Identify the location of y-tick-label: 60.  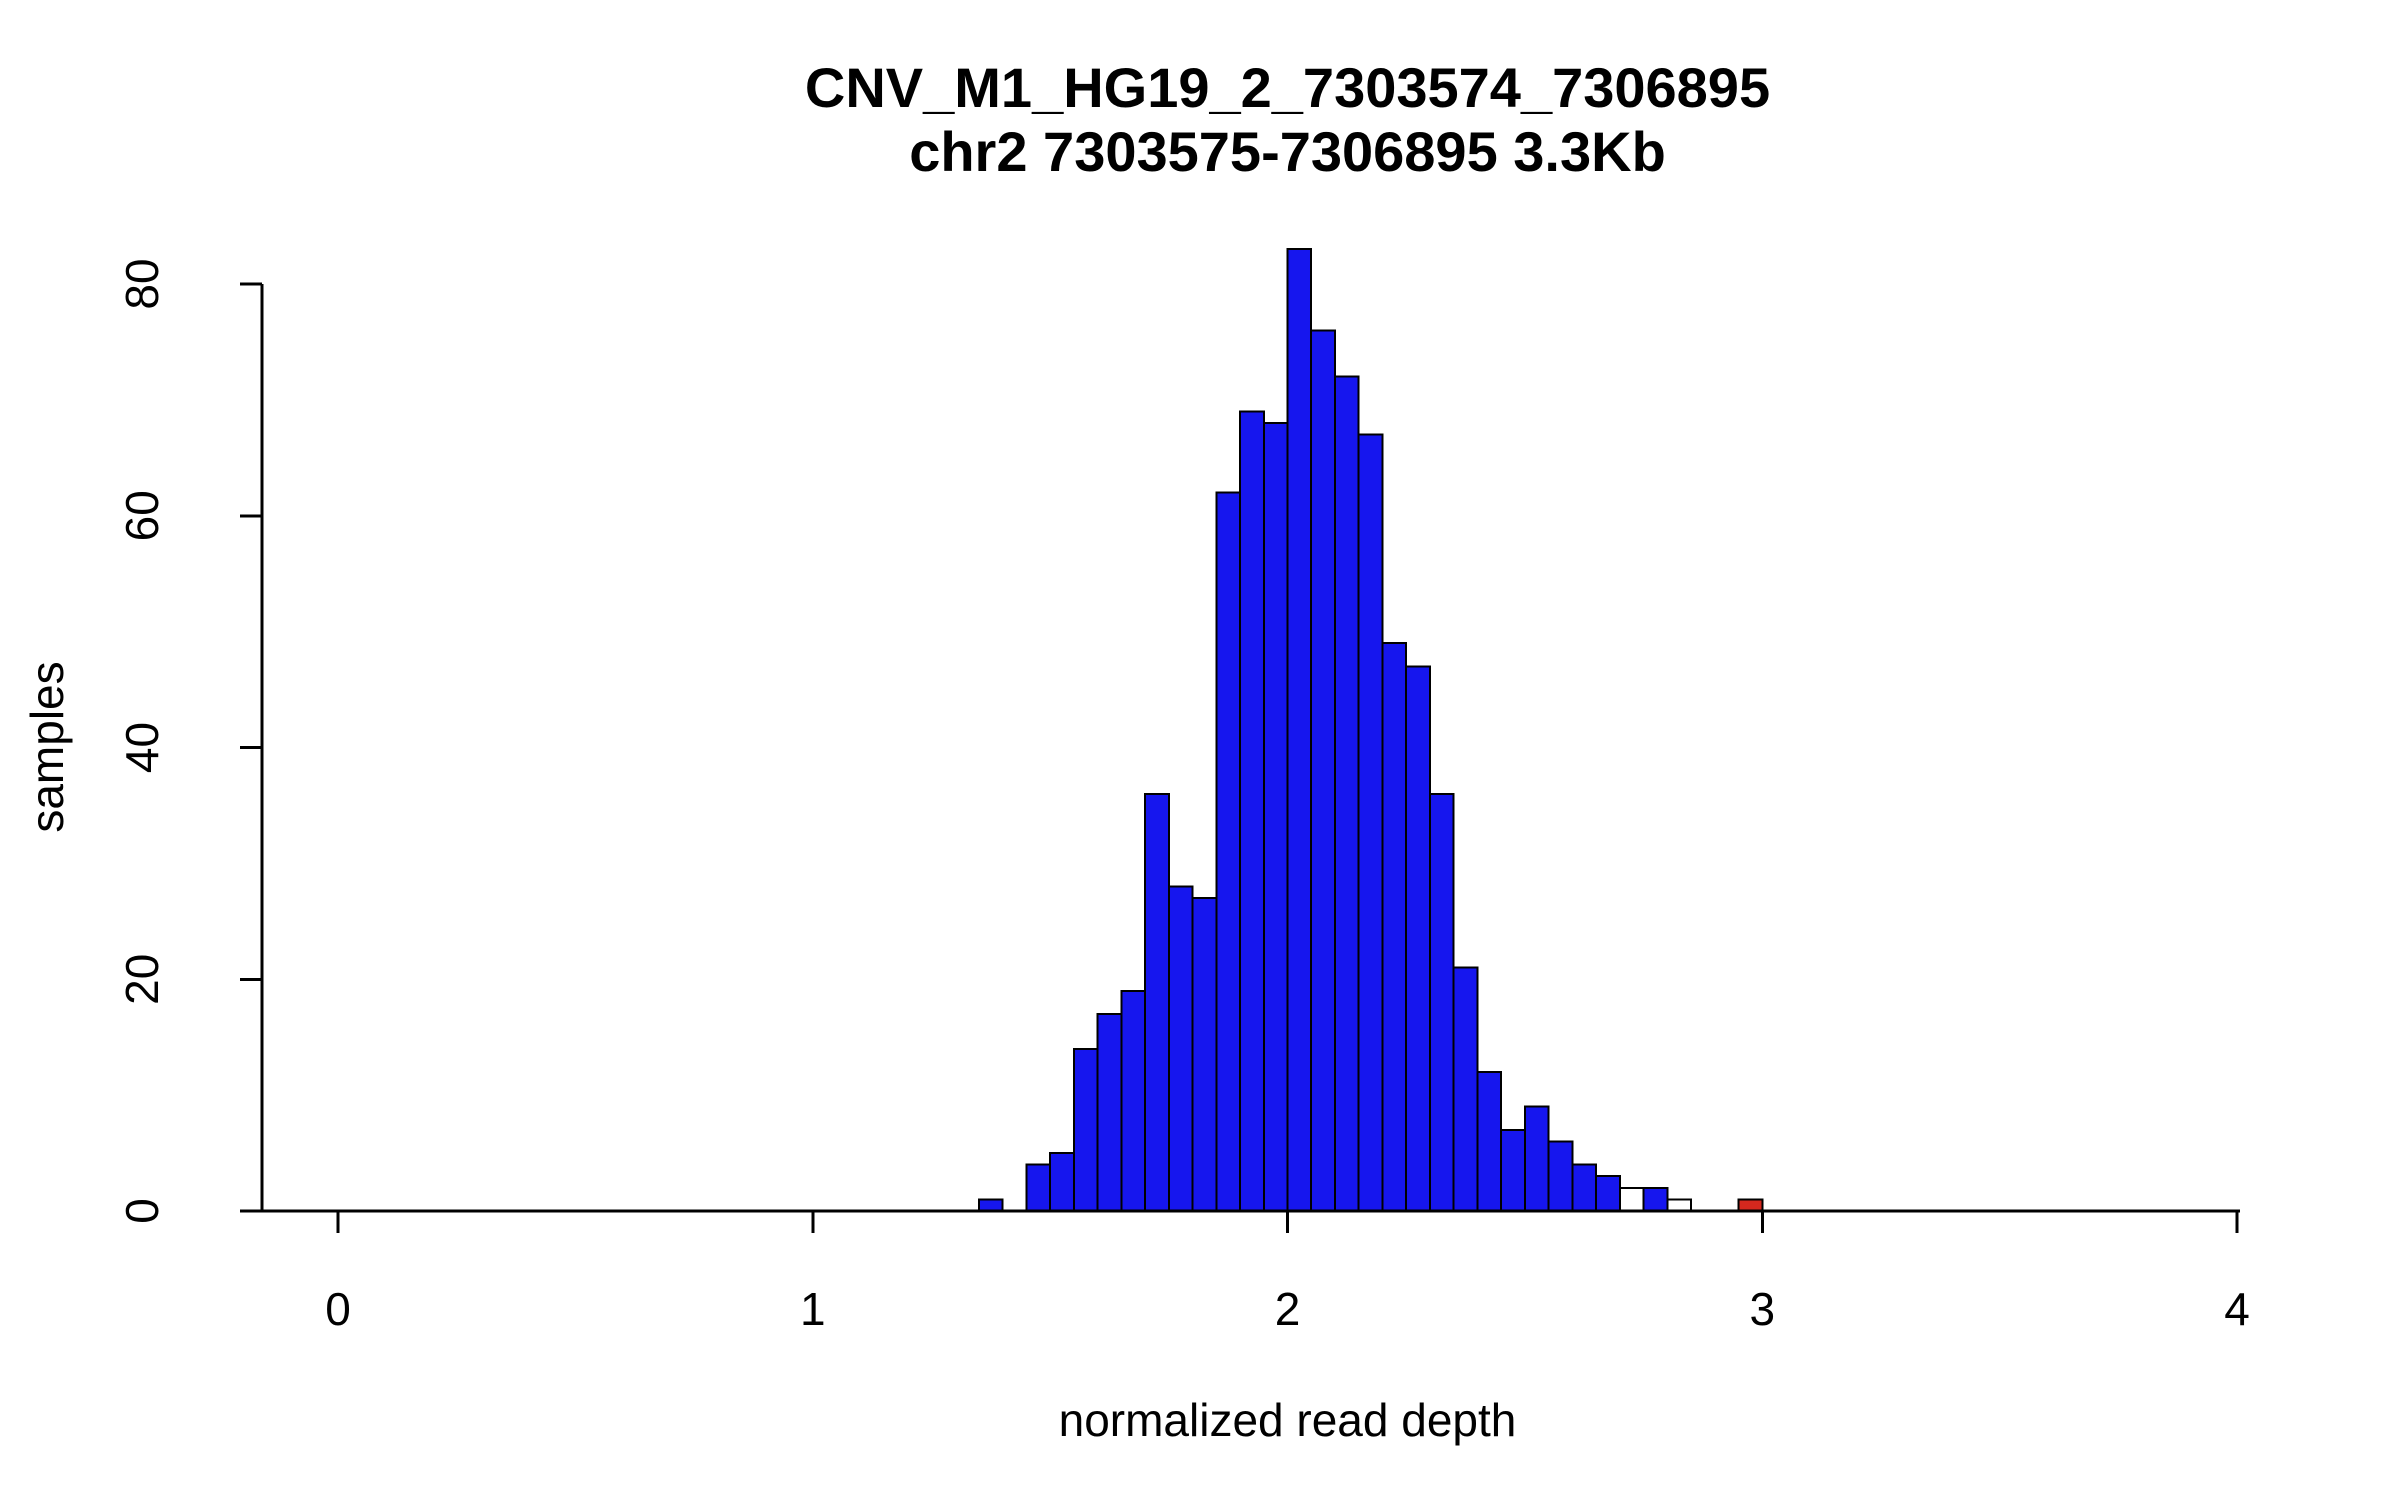
(142, 515).